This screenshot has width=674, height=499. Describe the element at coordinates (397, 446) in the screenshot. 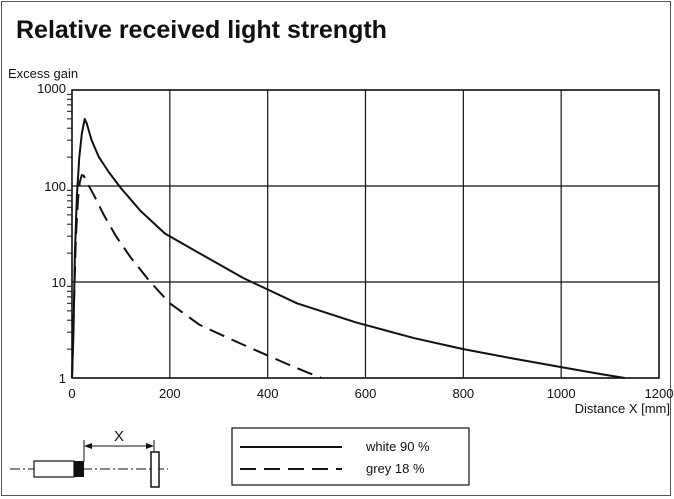

I see `legend-label-white: white 90 %` at that location.